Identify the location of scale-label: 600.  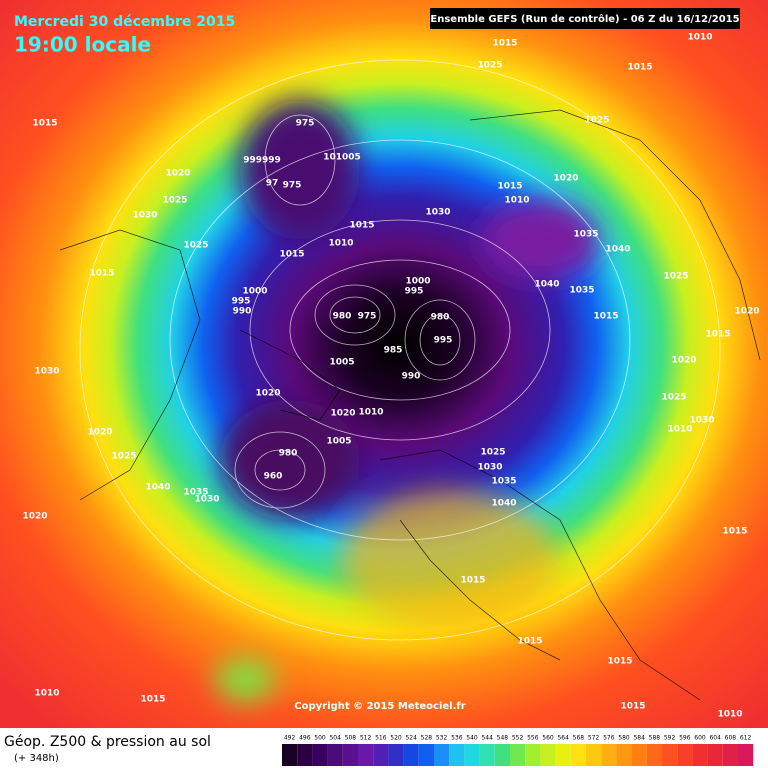
(700, 738).